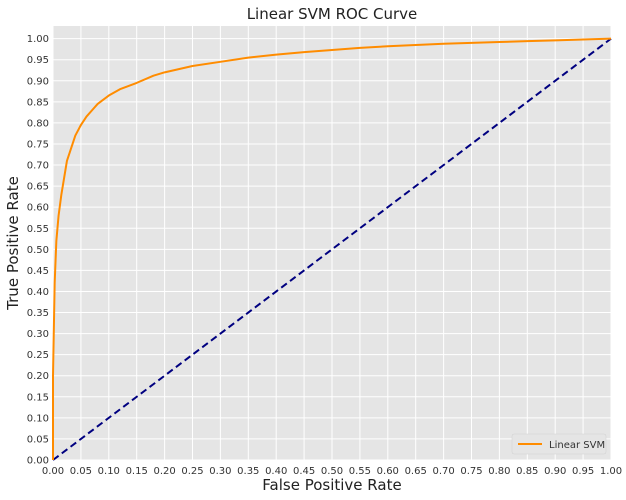 The width and height of the screenshot is (626, 500). What do you see at coordinates (527, 471) in the screenshot?
I see `x-tick-label: 0.85` at bounding box center [527, 471].